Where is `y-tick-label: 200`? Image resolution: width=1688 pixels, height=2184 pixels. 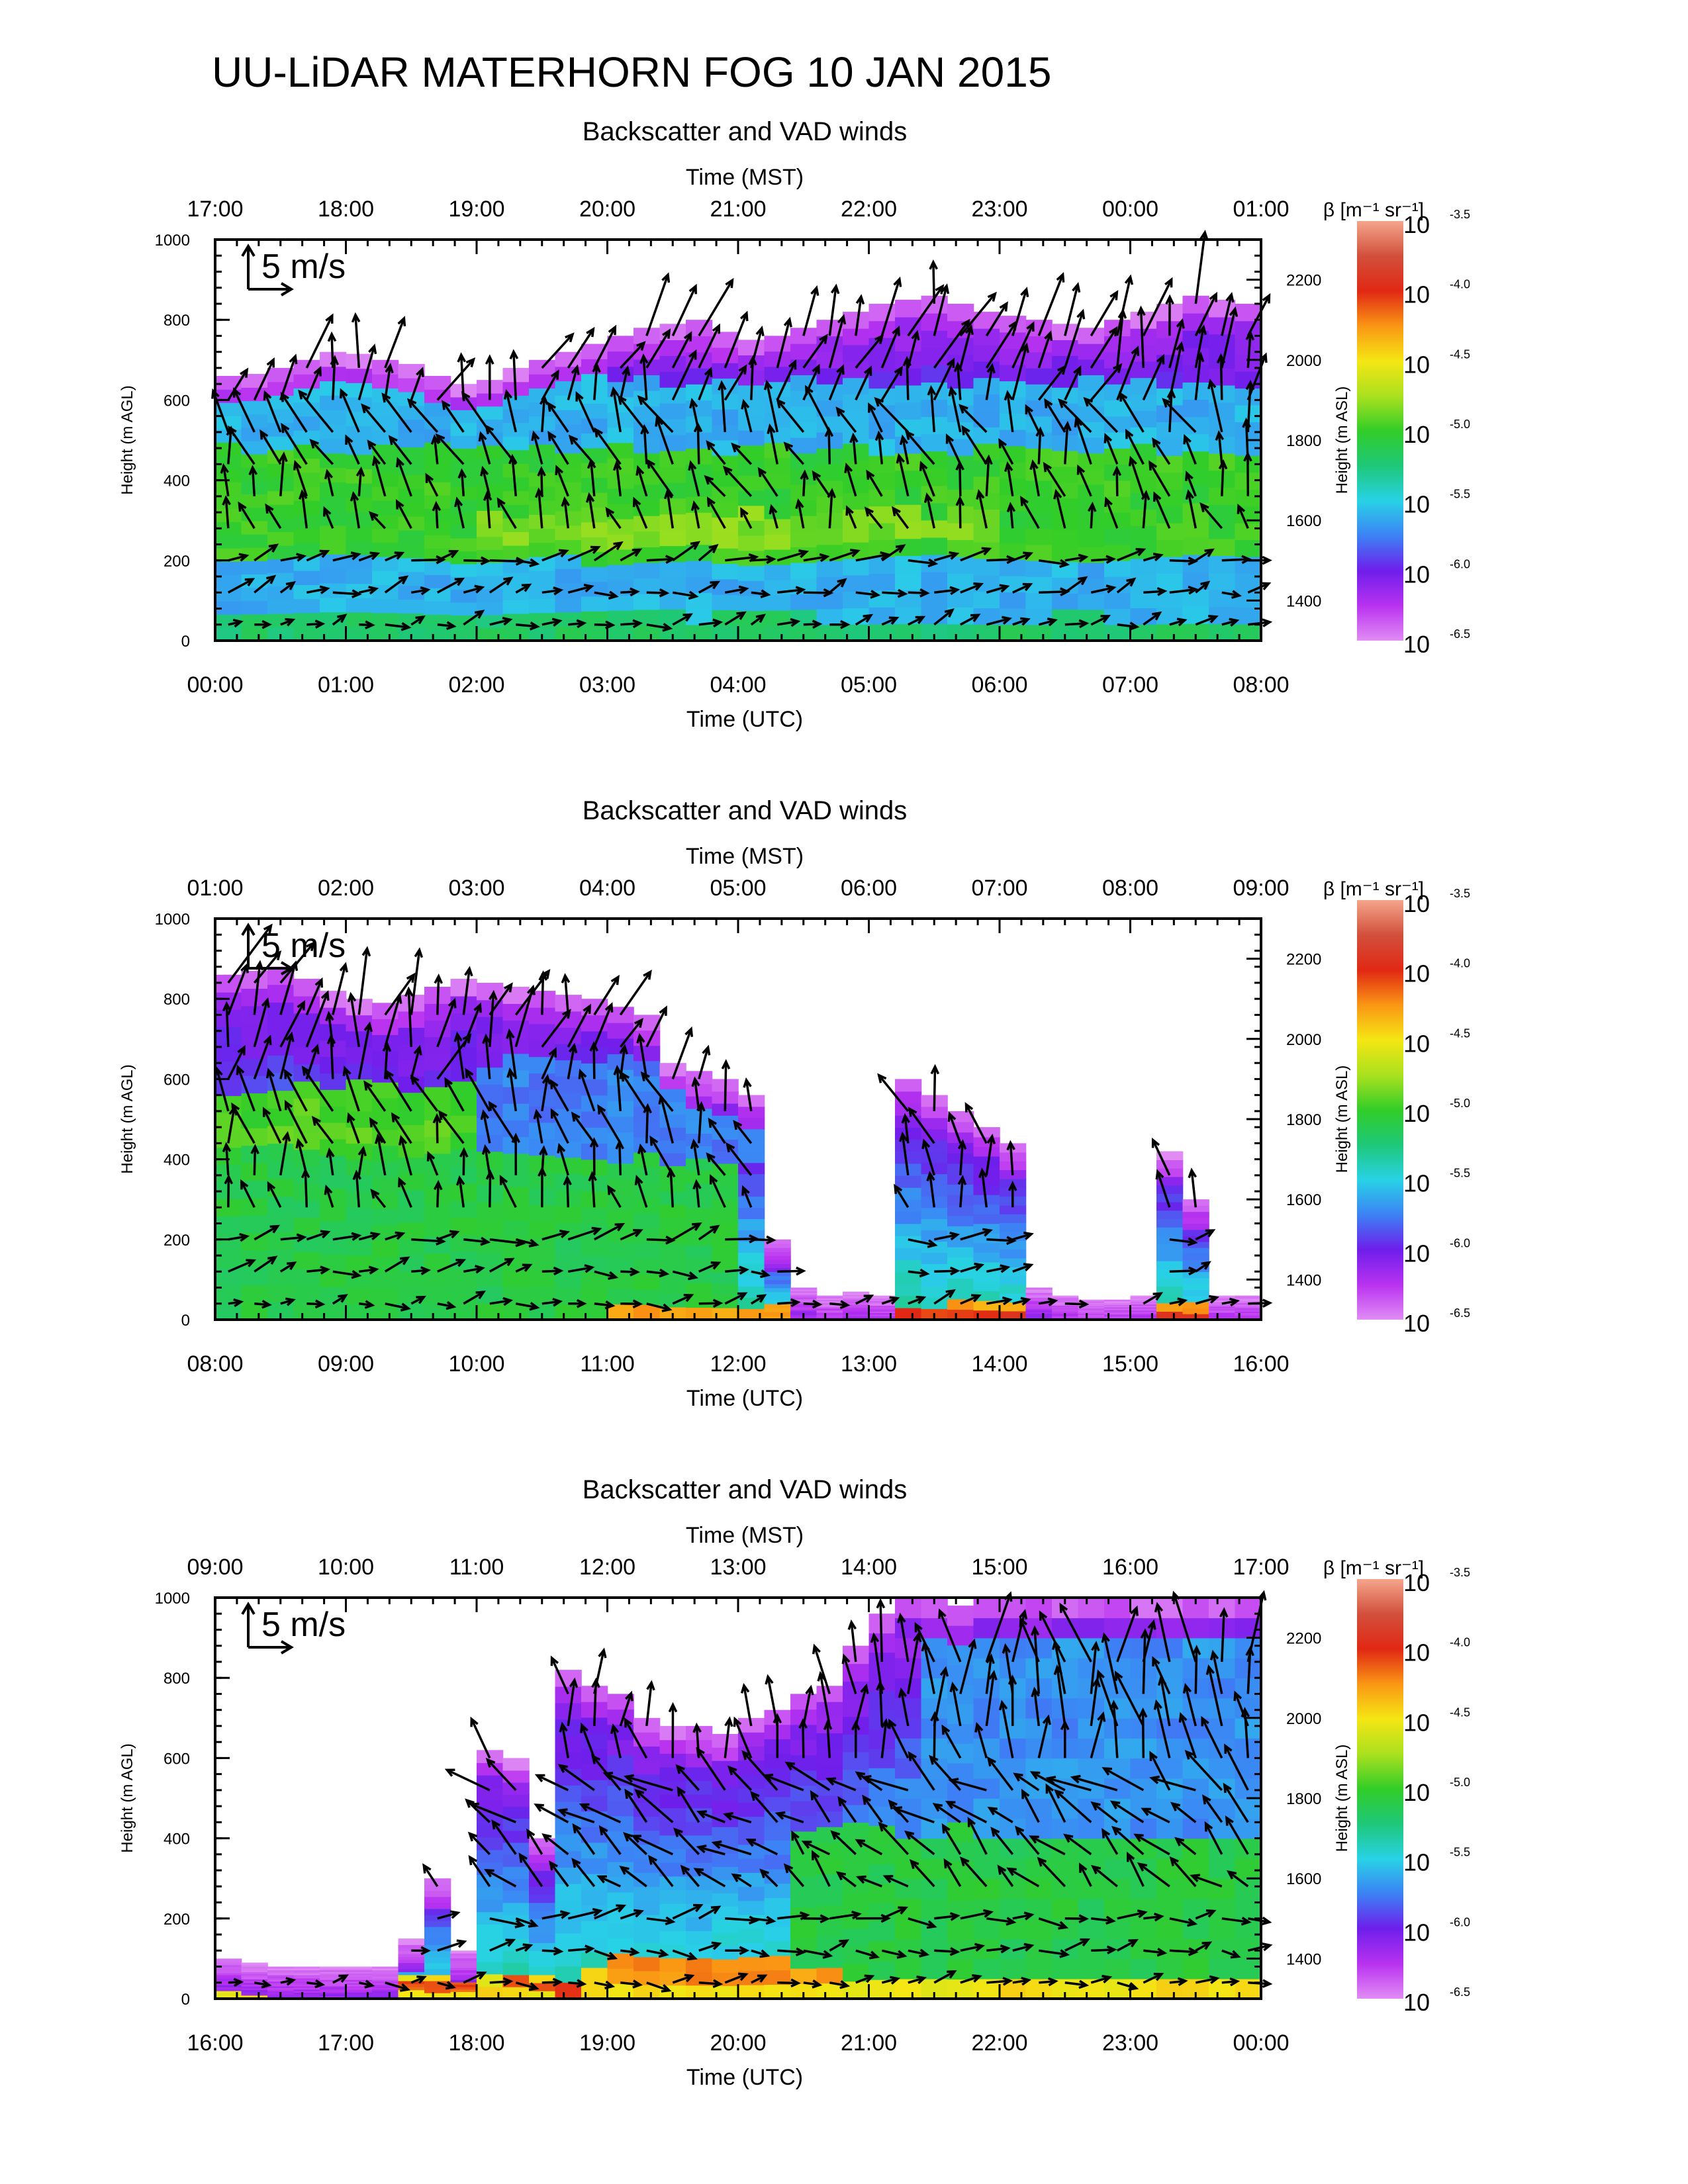
y-tick-label: 200 is located at coordinates (177, 1241).